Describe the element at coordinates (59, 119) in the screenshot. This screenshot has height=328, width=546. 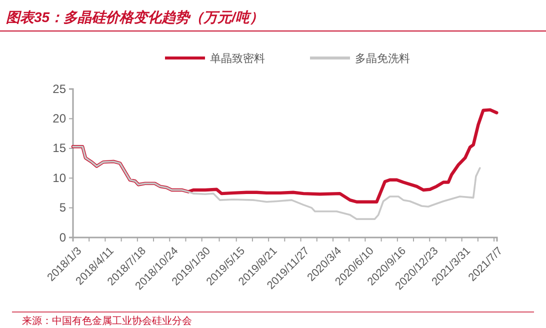
I see `y-tick-label: 20` at that location.